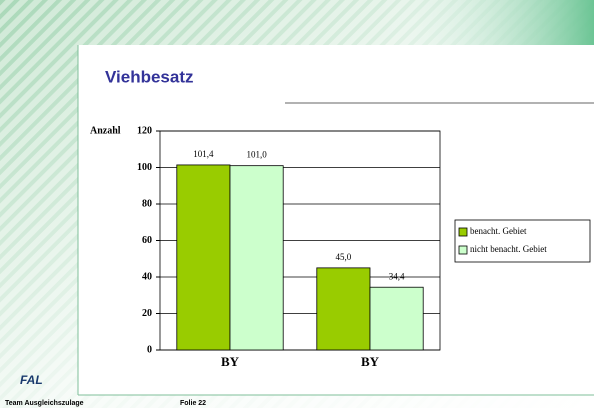 The height and width of the screenshot is (408, 594). Describe the element at coordinates (144, 167) in the screenshot. I see `y-tick-label: 100` at that location.